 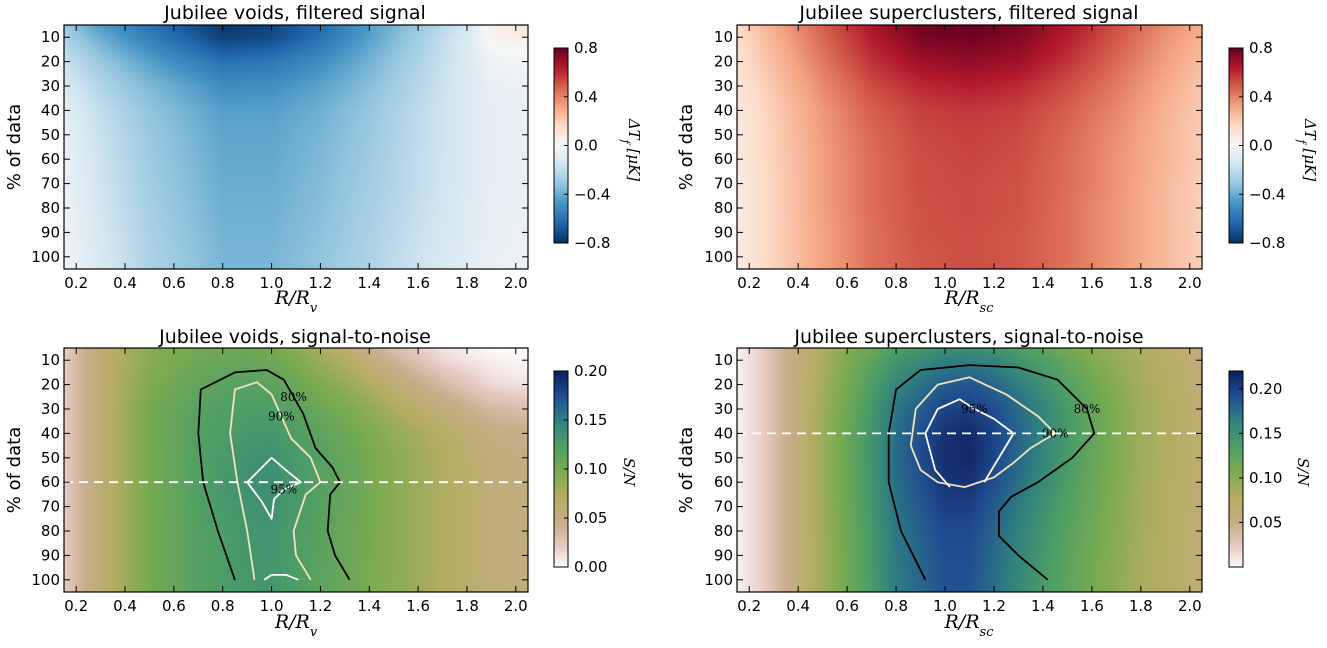 I want to click on colorbar, so click(x=1236, y=469).